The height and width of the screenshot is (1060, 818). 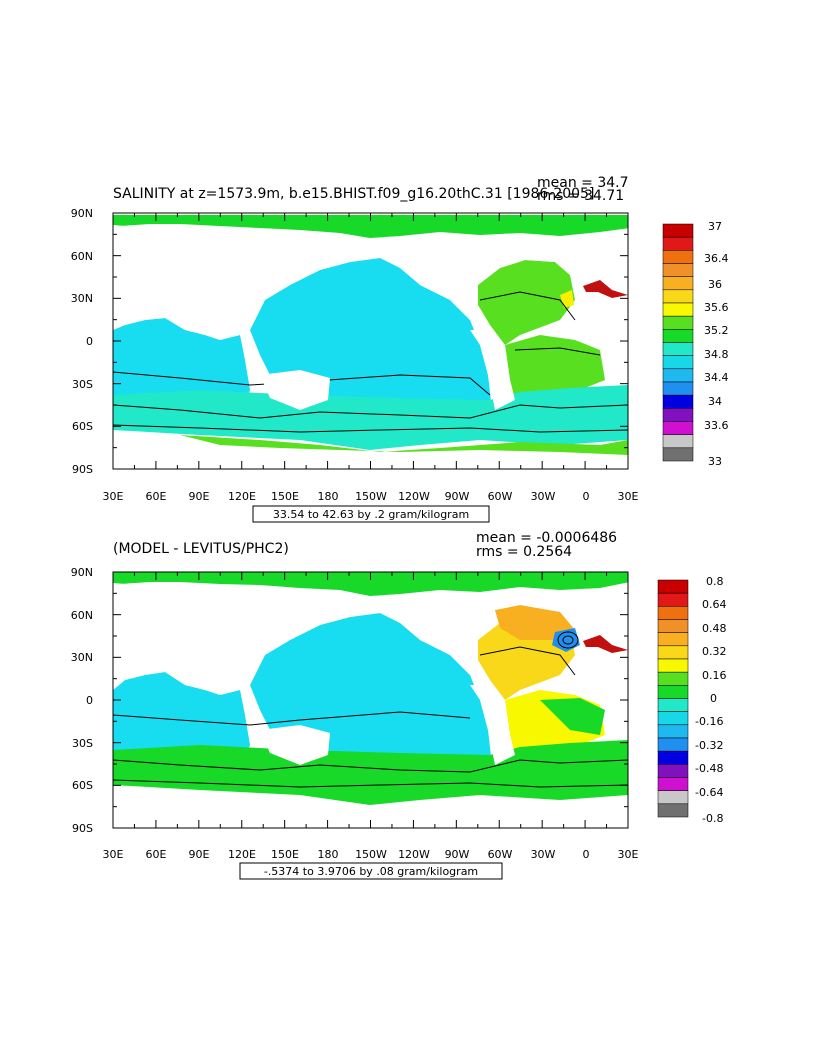 What do you see at coordinates (414, 854) in the screenshot?
I see `bottom-lon-label: 120W` at bounding box center [414, 854].